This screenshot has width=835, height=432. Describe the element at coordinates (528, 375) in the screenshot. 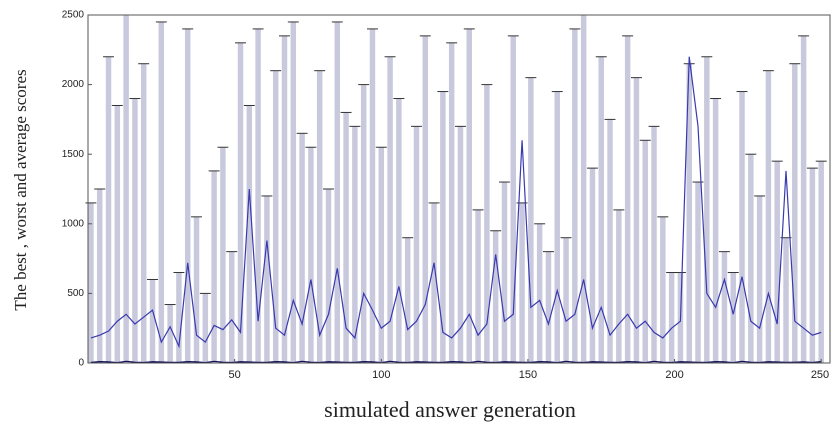

I see `x-tick-label: 150` at that location.